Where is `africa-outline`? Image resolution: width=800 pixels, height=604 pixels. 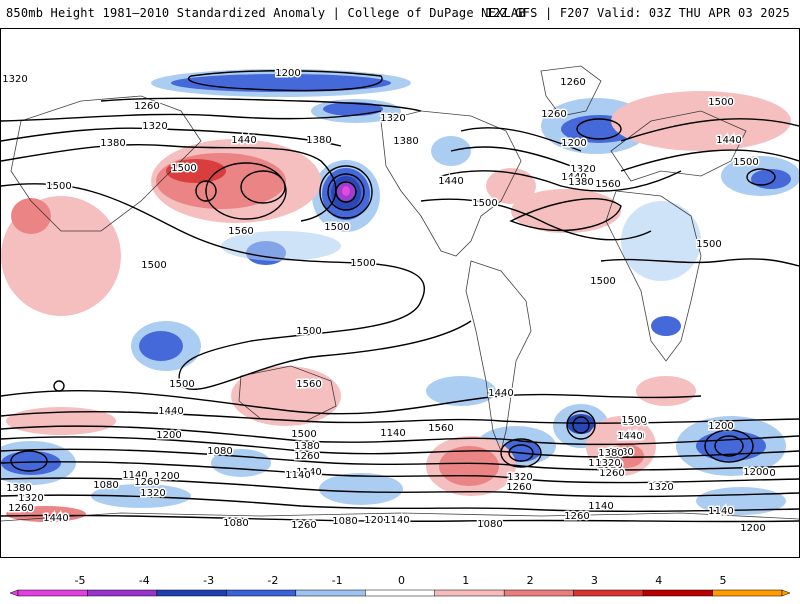 africa-outline is located at coordinates (653, 276).